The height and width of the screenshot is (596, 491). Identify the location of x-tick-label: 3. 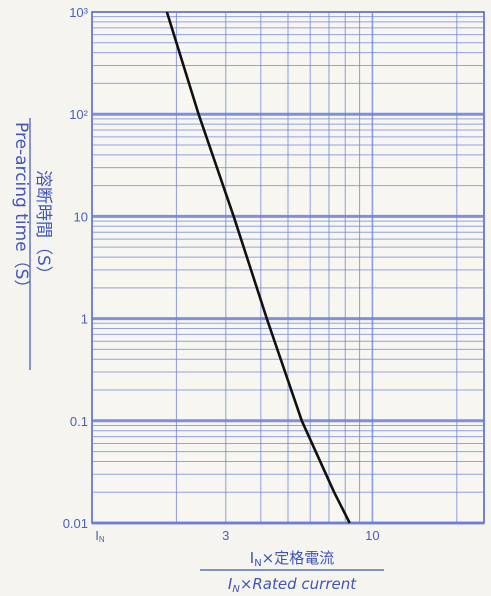
(225, 535).